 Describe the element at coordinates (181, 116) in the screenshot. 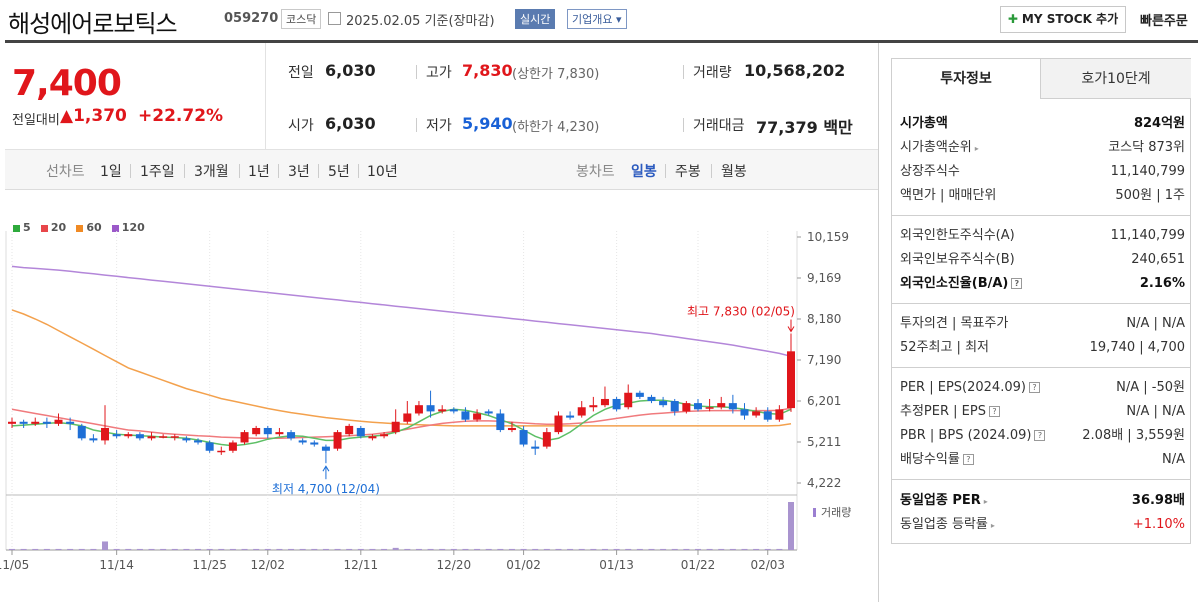

I see `change-percent: +22.72%` at that location.